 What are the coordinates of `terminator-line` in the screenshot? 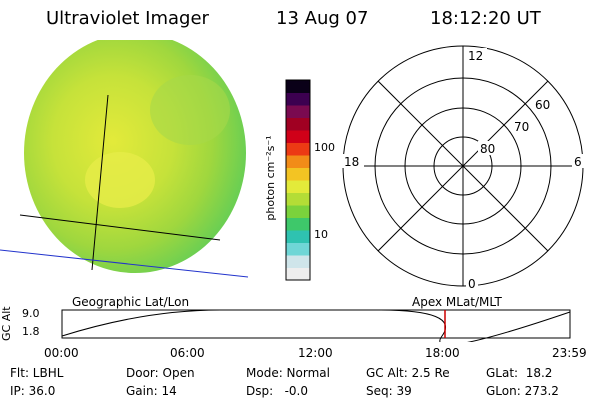 It's located at (124, 263).